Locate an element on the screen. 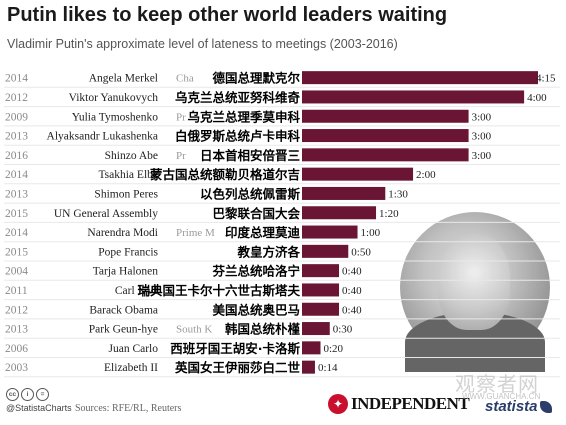  statista-swoosh-icon is located at coordinates (545, 407).